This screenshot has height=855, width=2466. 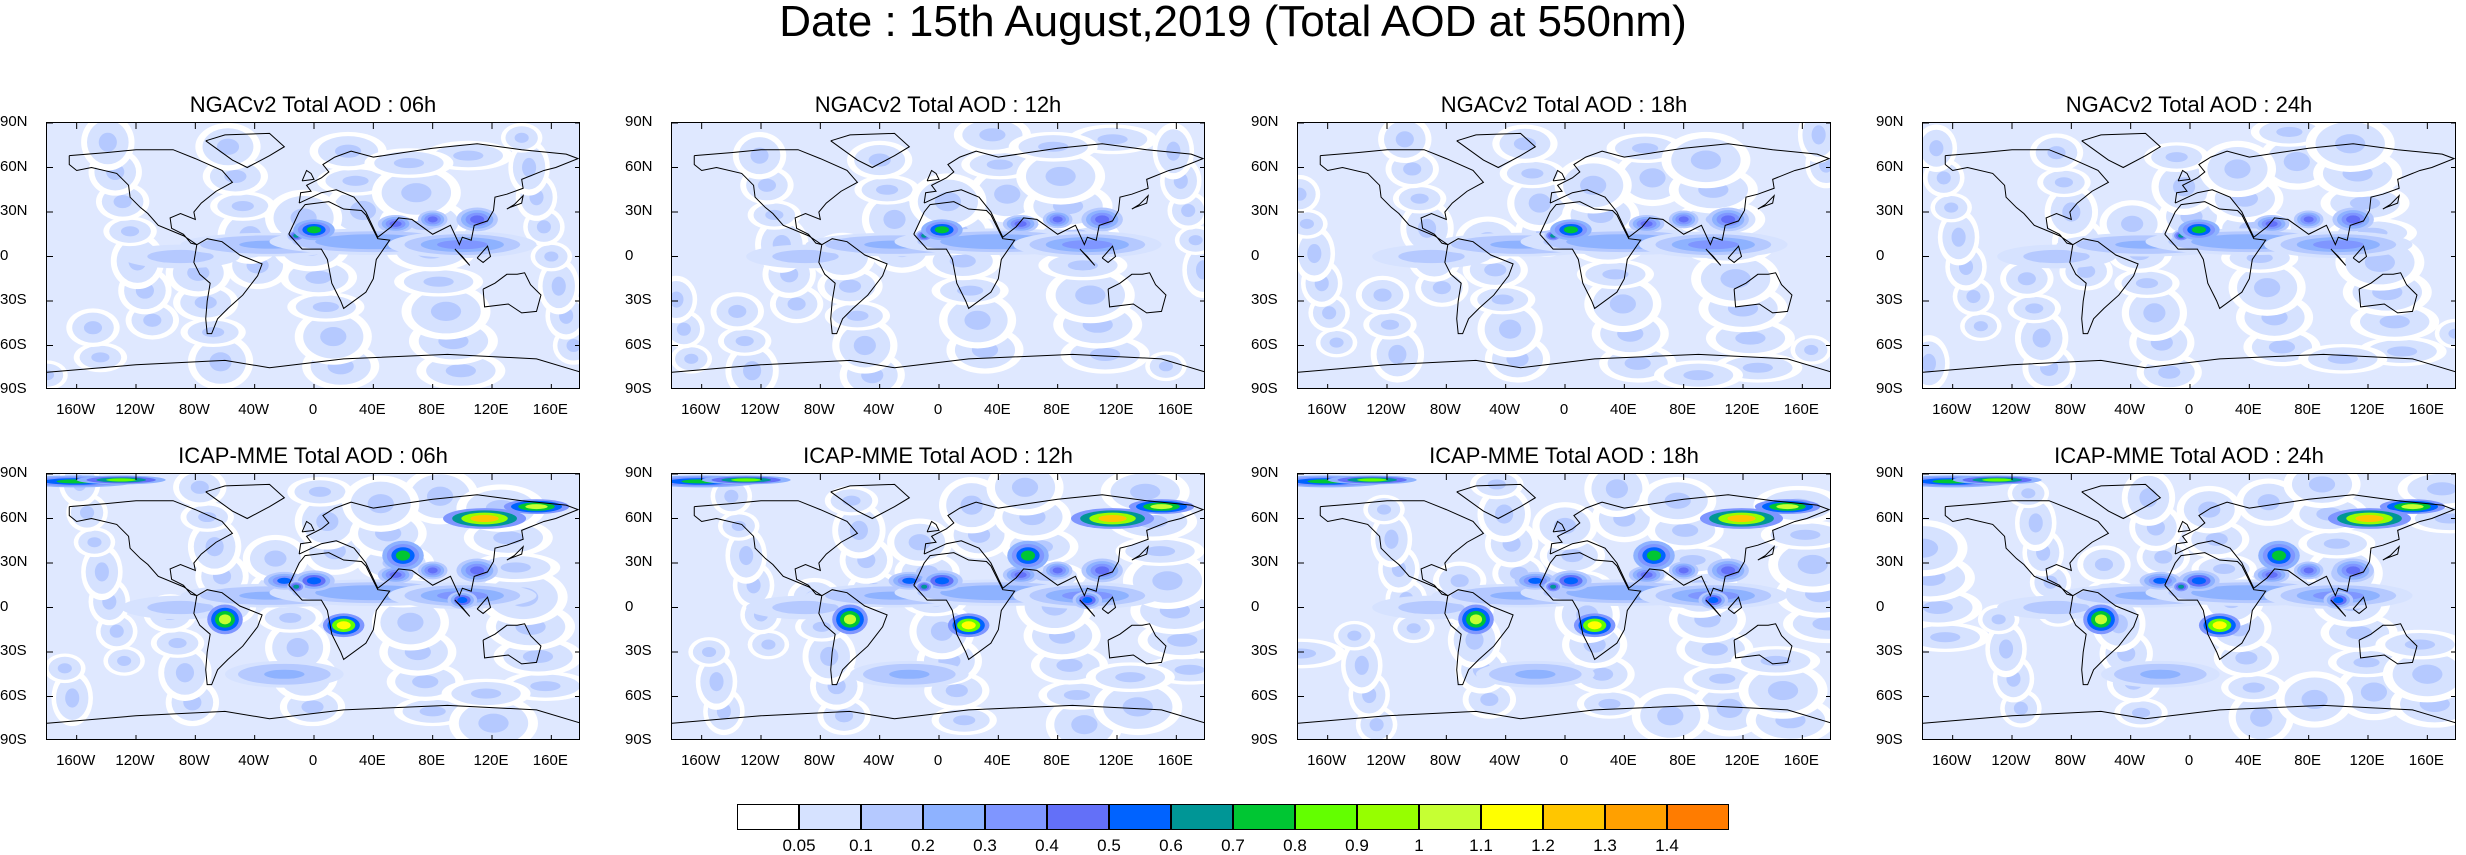 I want to click on lat-label: 60S, so click(x=1264, y=344).